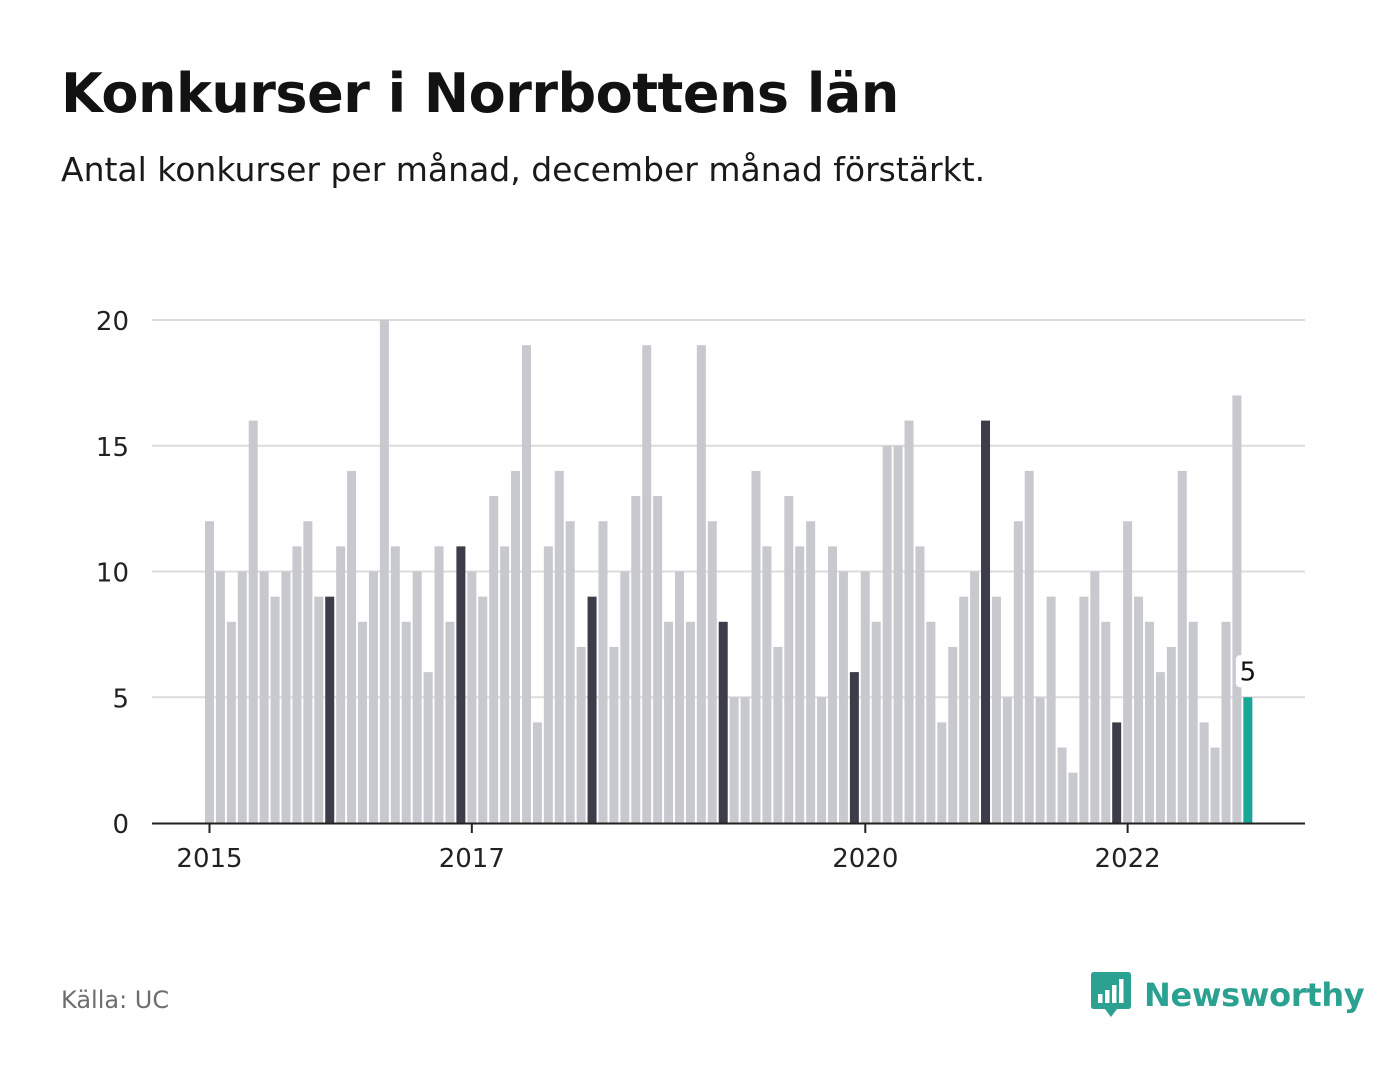 The height and width of the screenshot is (1080, 1400). Describe the element at coordinates (1111, 994) in the screenshot. I see `newsworthy-logo-icon` at that location.